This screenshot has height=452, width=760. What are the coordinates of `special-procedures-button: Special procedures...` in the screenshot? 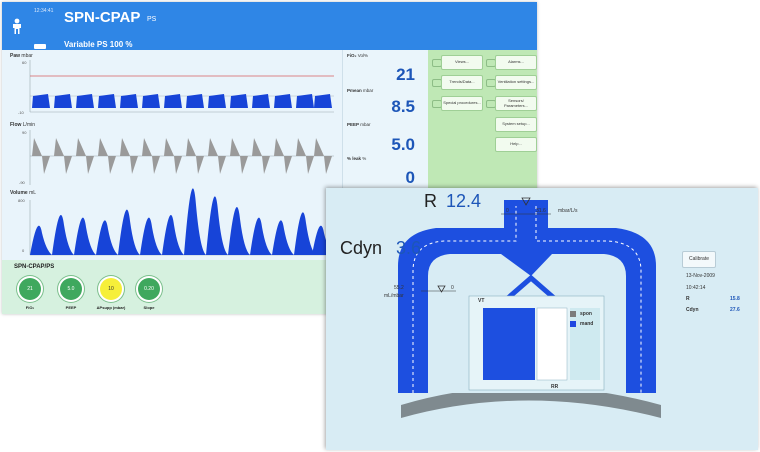 It's located at (462, 103).